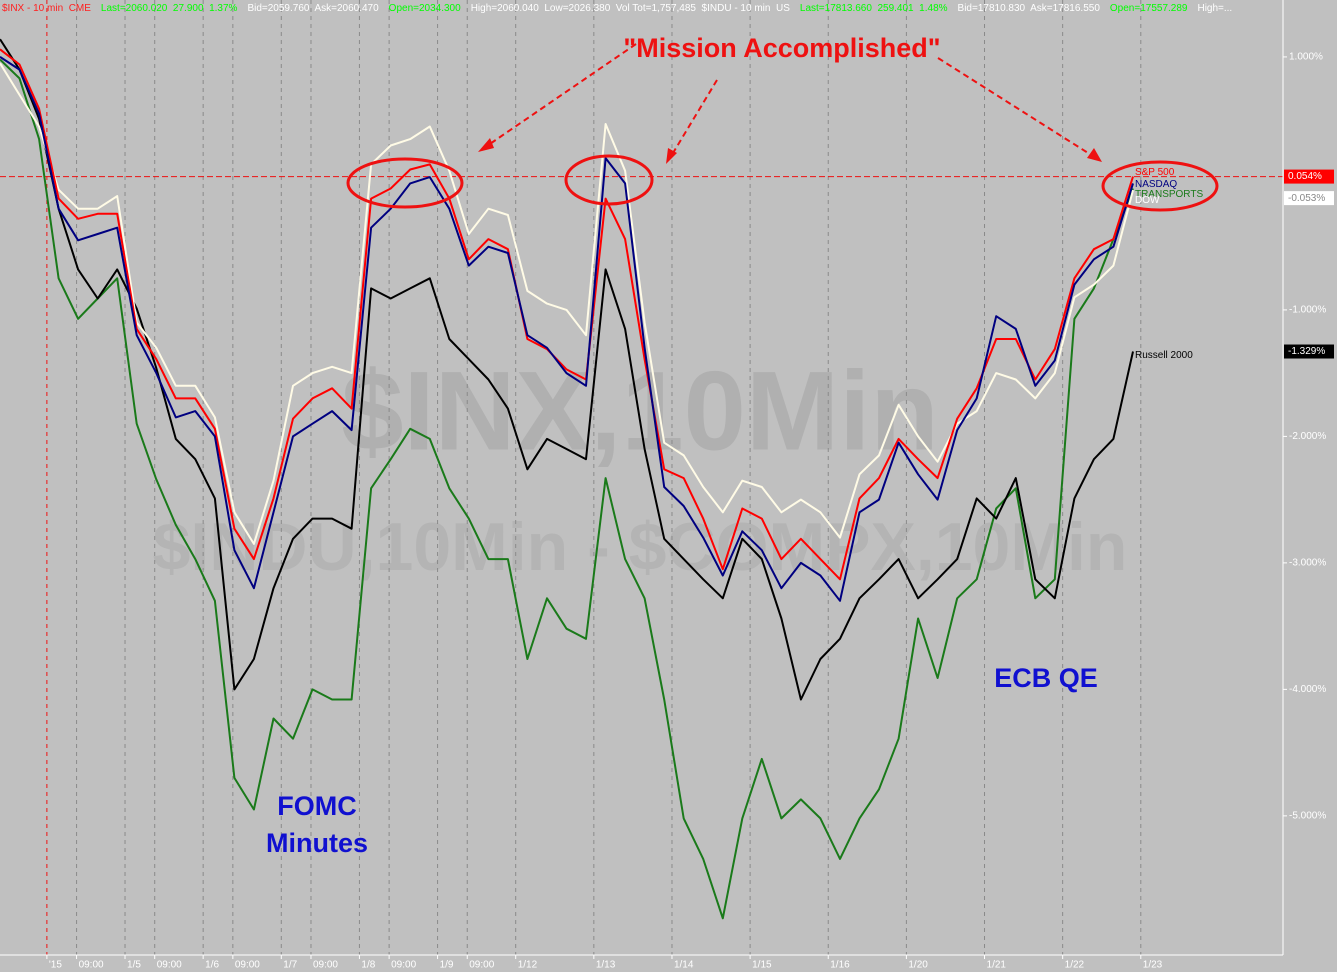 The height and width of the screenshot is (972, 1337). Describe the element at coordinates (1169, 194) in the screenshot. I see `series-label: TRANSPORTS` at that location.